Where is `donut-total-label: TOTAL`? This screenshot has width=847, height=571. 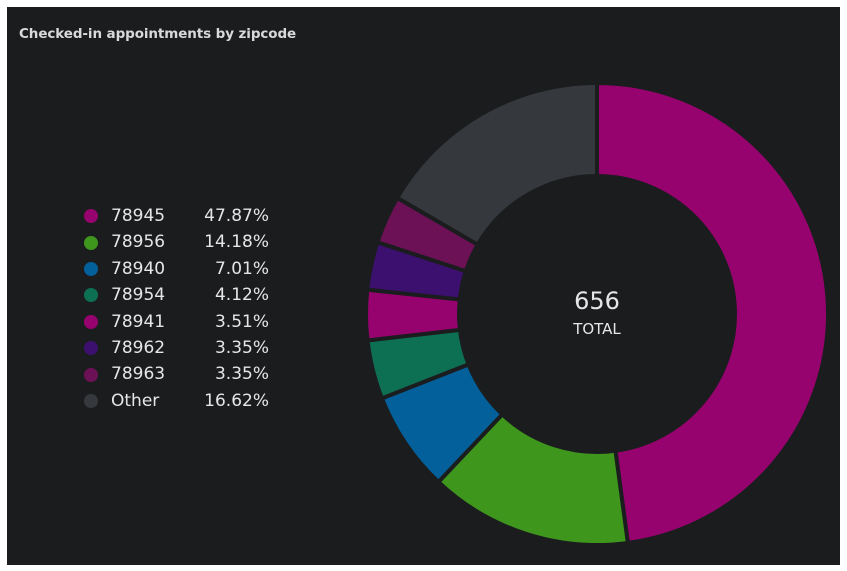 donut-total-label: TOTAL is located at coordinates (596, 329).